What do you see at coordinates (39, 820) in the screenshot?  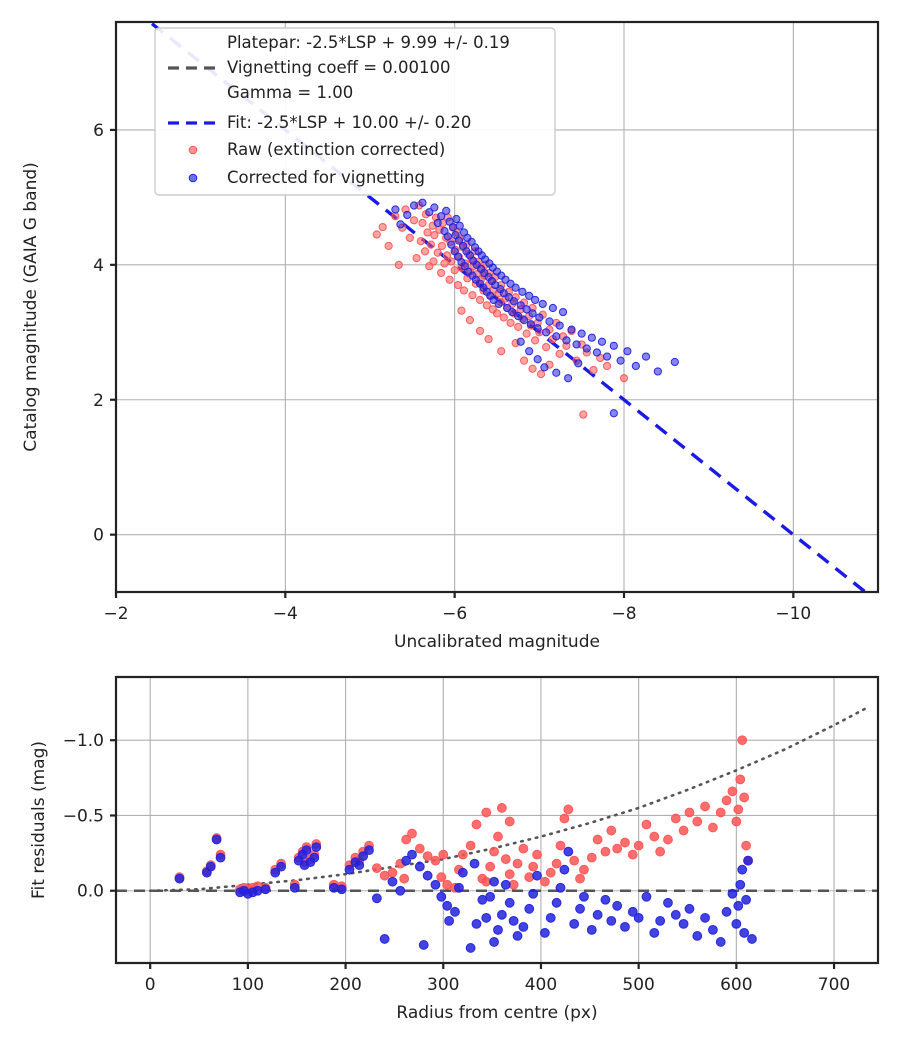 I see `y-axis-label: Fit residuals (mag)` at bounding box center [39, 820].